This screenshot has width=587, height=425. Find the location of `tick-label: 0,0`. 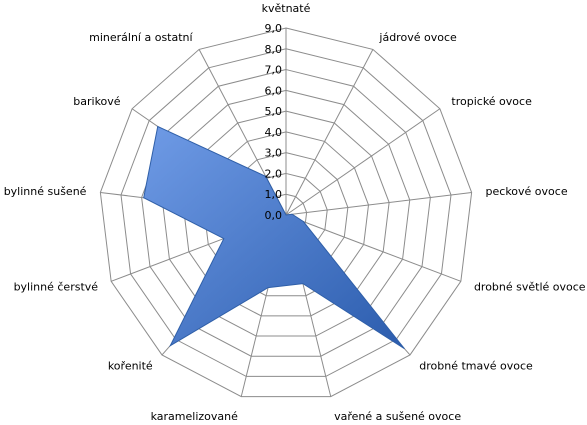

tick-label: 0,0 is located at coordinates (274, 215).